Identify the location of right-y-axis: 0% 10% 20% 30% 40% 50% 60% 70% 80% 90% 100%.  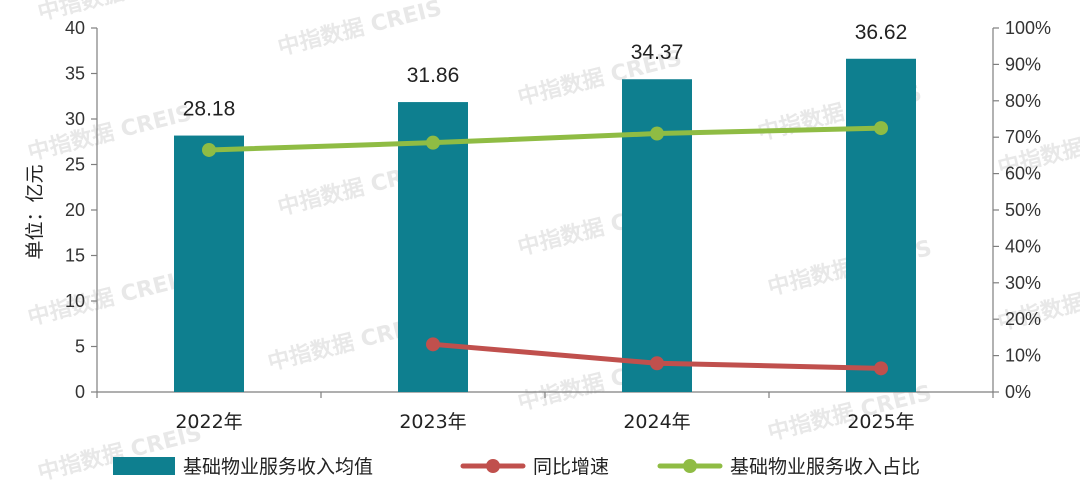
(1021, 210).